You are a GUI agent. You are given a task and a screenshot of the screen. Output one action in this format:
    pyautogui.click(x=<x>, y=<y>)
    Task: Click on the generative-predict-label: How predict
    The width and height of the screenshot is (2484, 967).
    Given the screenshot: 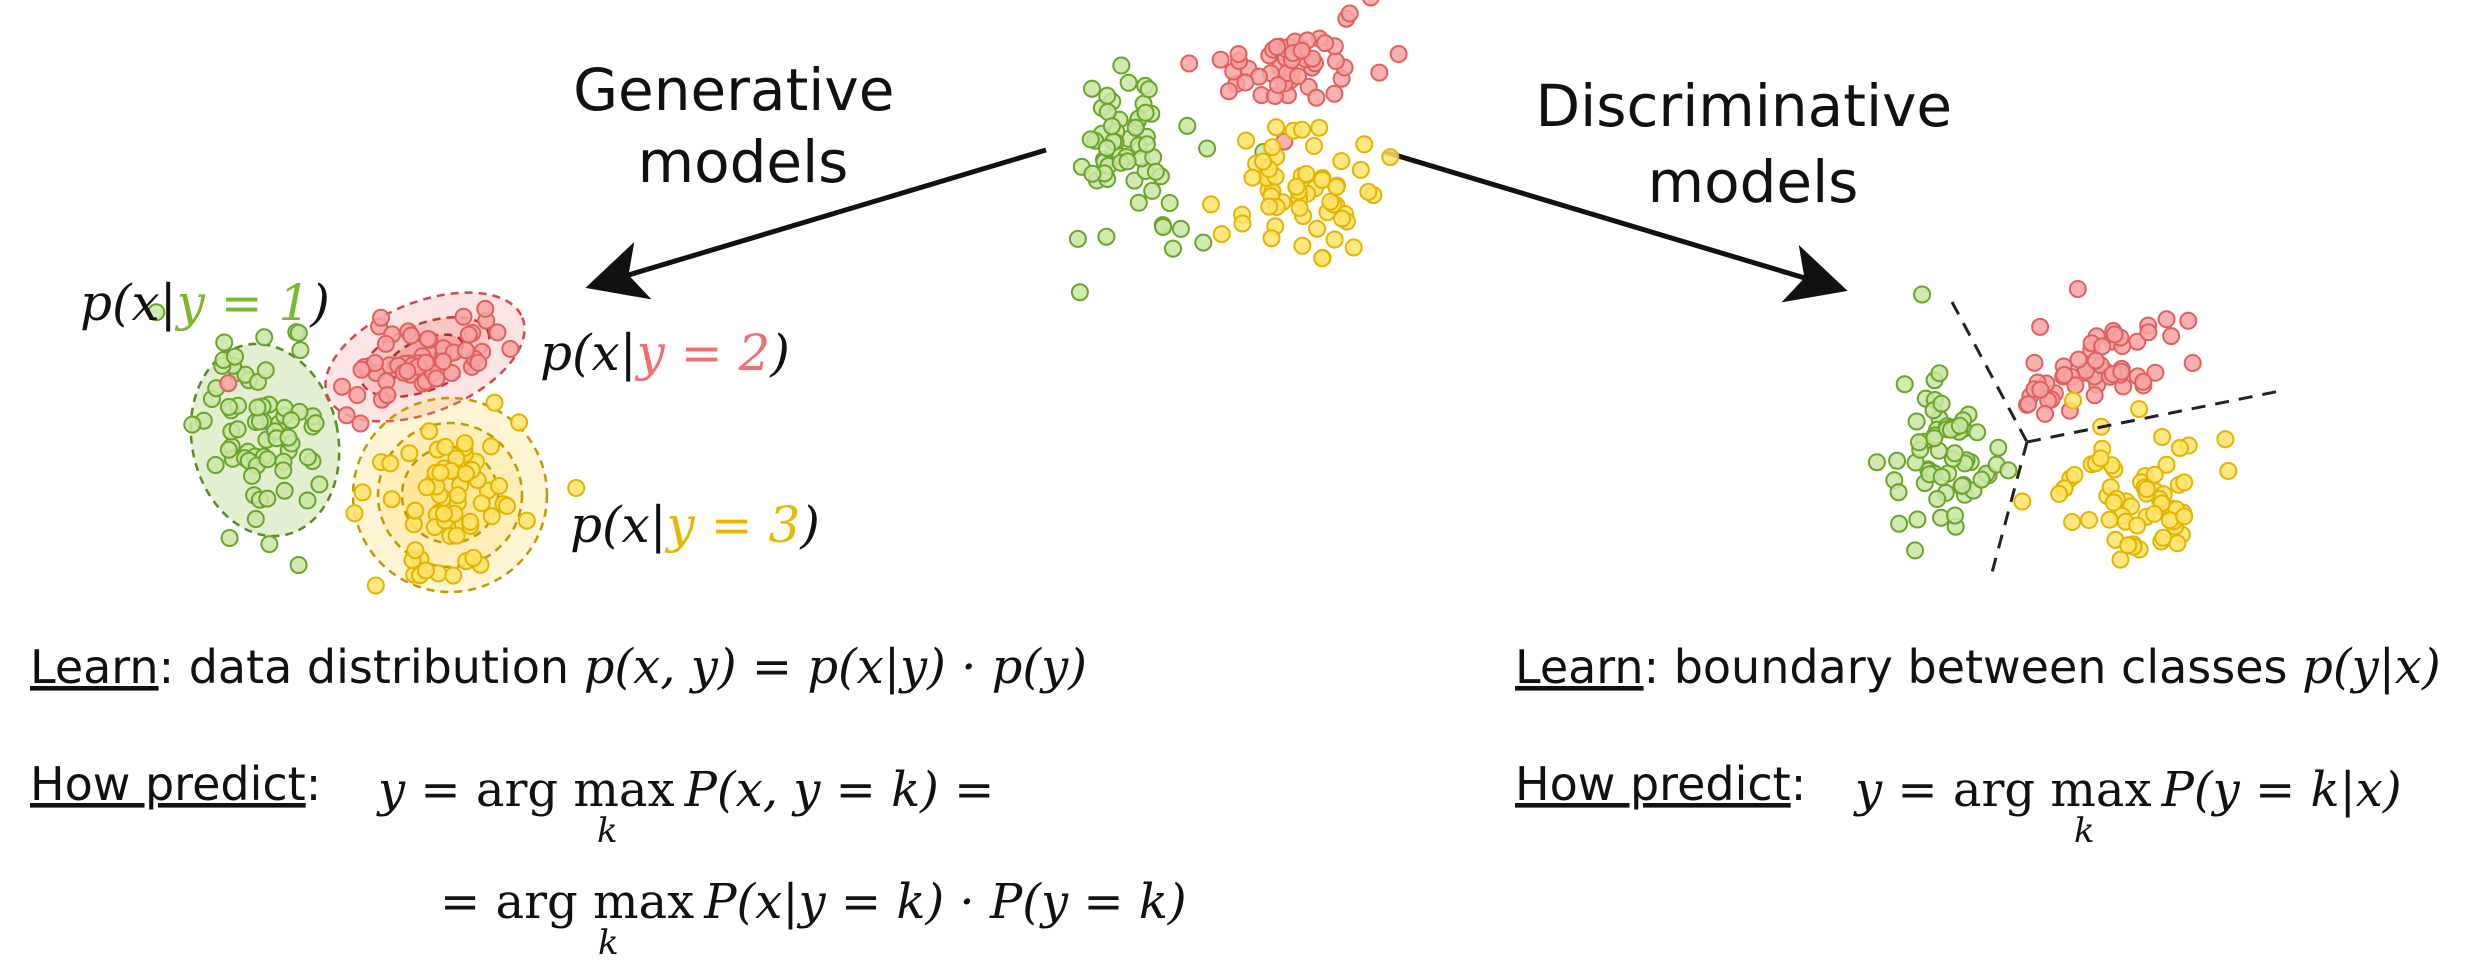 What is the action you would take?
    pyautogui.click(x=168, y=784)
    